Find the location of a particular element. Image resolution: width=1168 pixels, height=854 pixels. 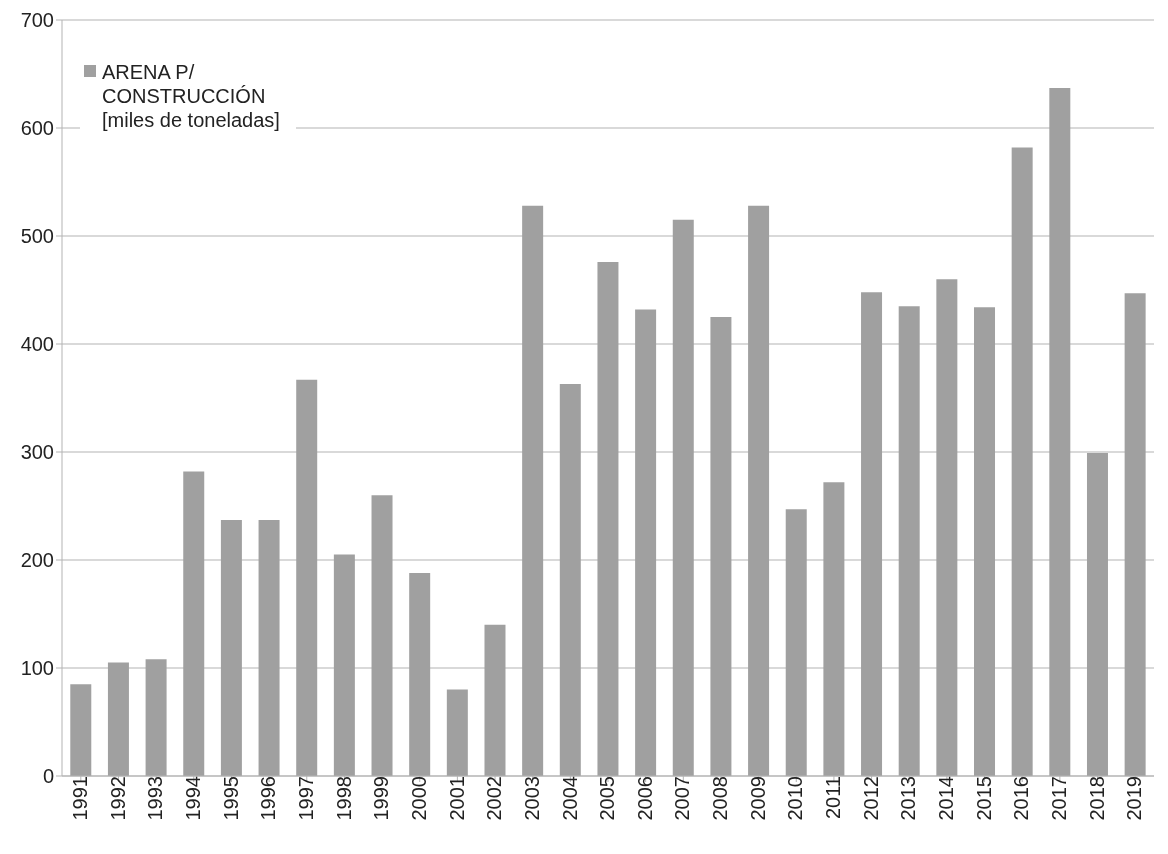

x-tick-label: 2014 is located at coordinates (946, 798).